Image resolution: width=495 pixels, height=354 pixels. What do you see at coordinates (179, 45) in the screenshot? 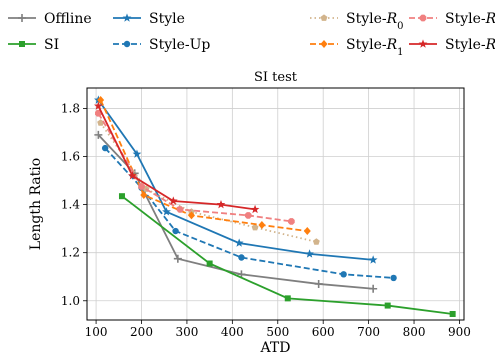
I see `legend-label: Style-Up` at bounding box center [179, 45].